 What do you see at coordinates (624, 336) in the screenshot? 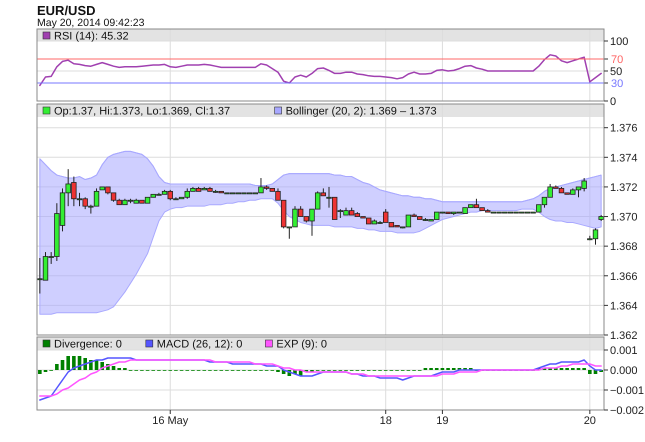
I see `y-tick-label: 1.362` at bounding box center [624, 336].